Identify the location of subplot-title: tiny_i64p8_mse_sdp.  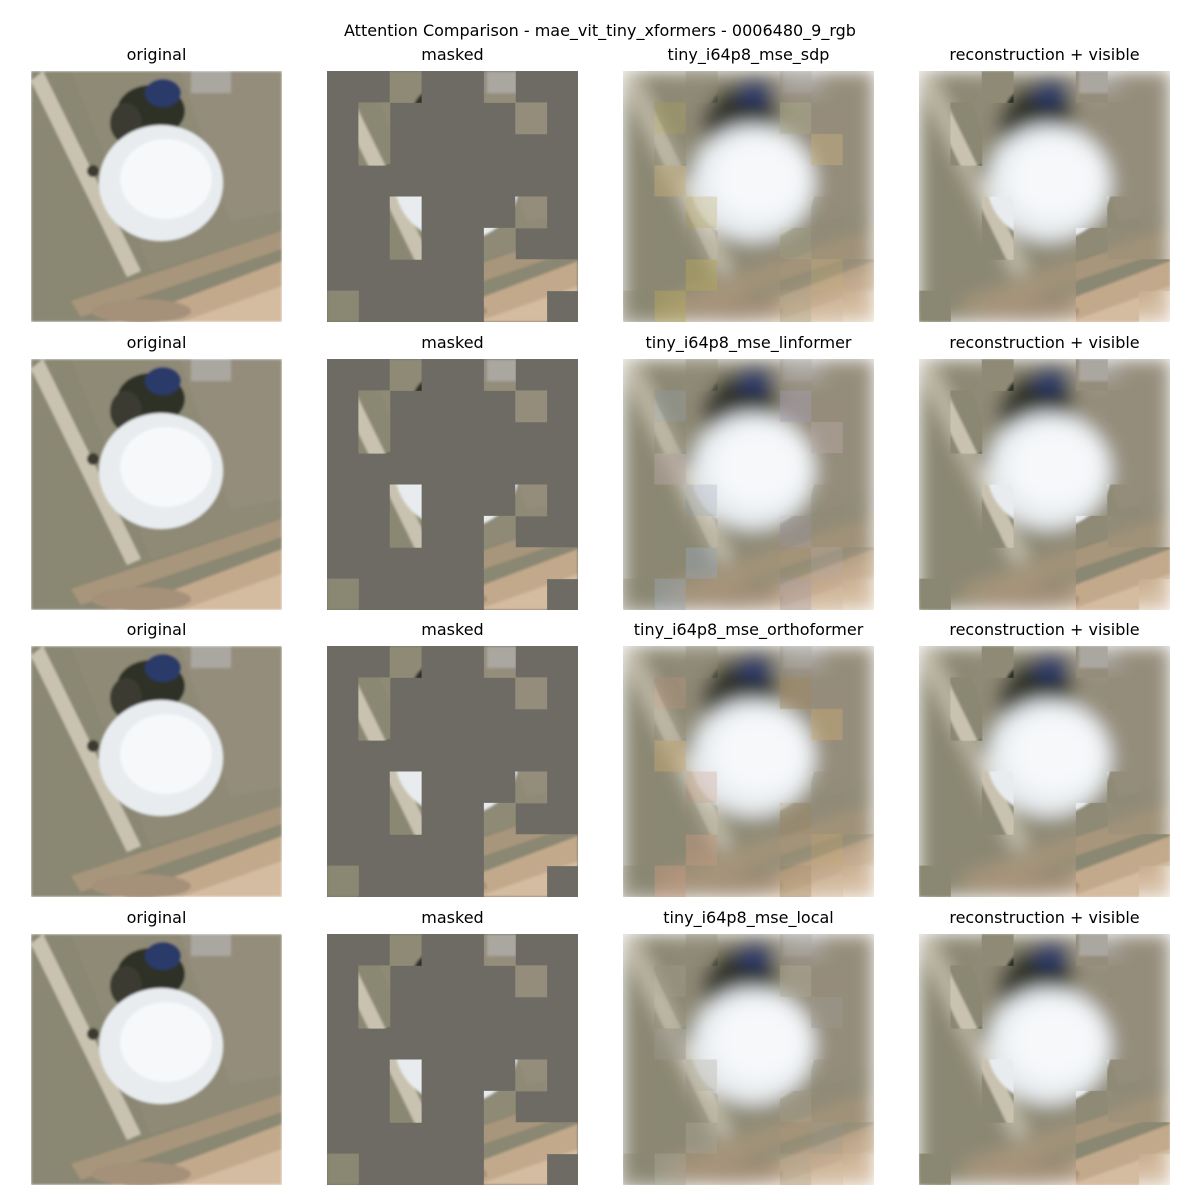
(748, 54).